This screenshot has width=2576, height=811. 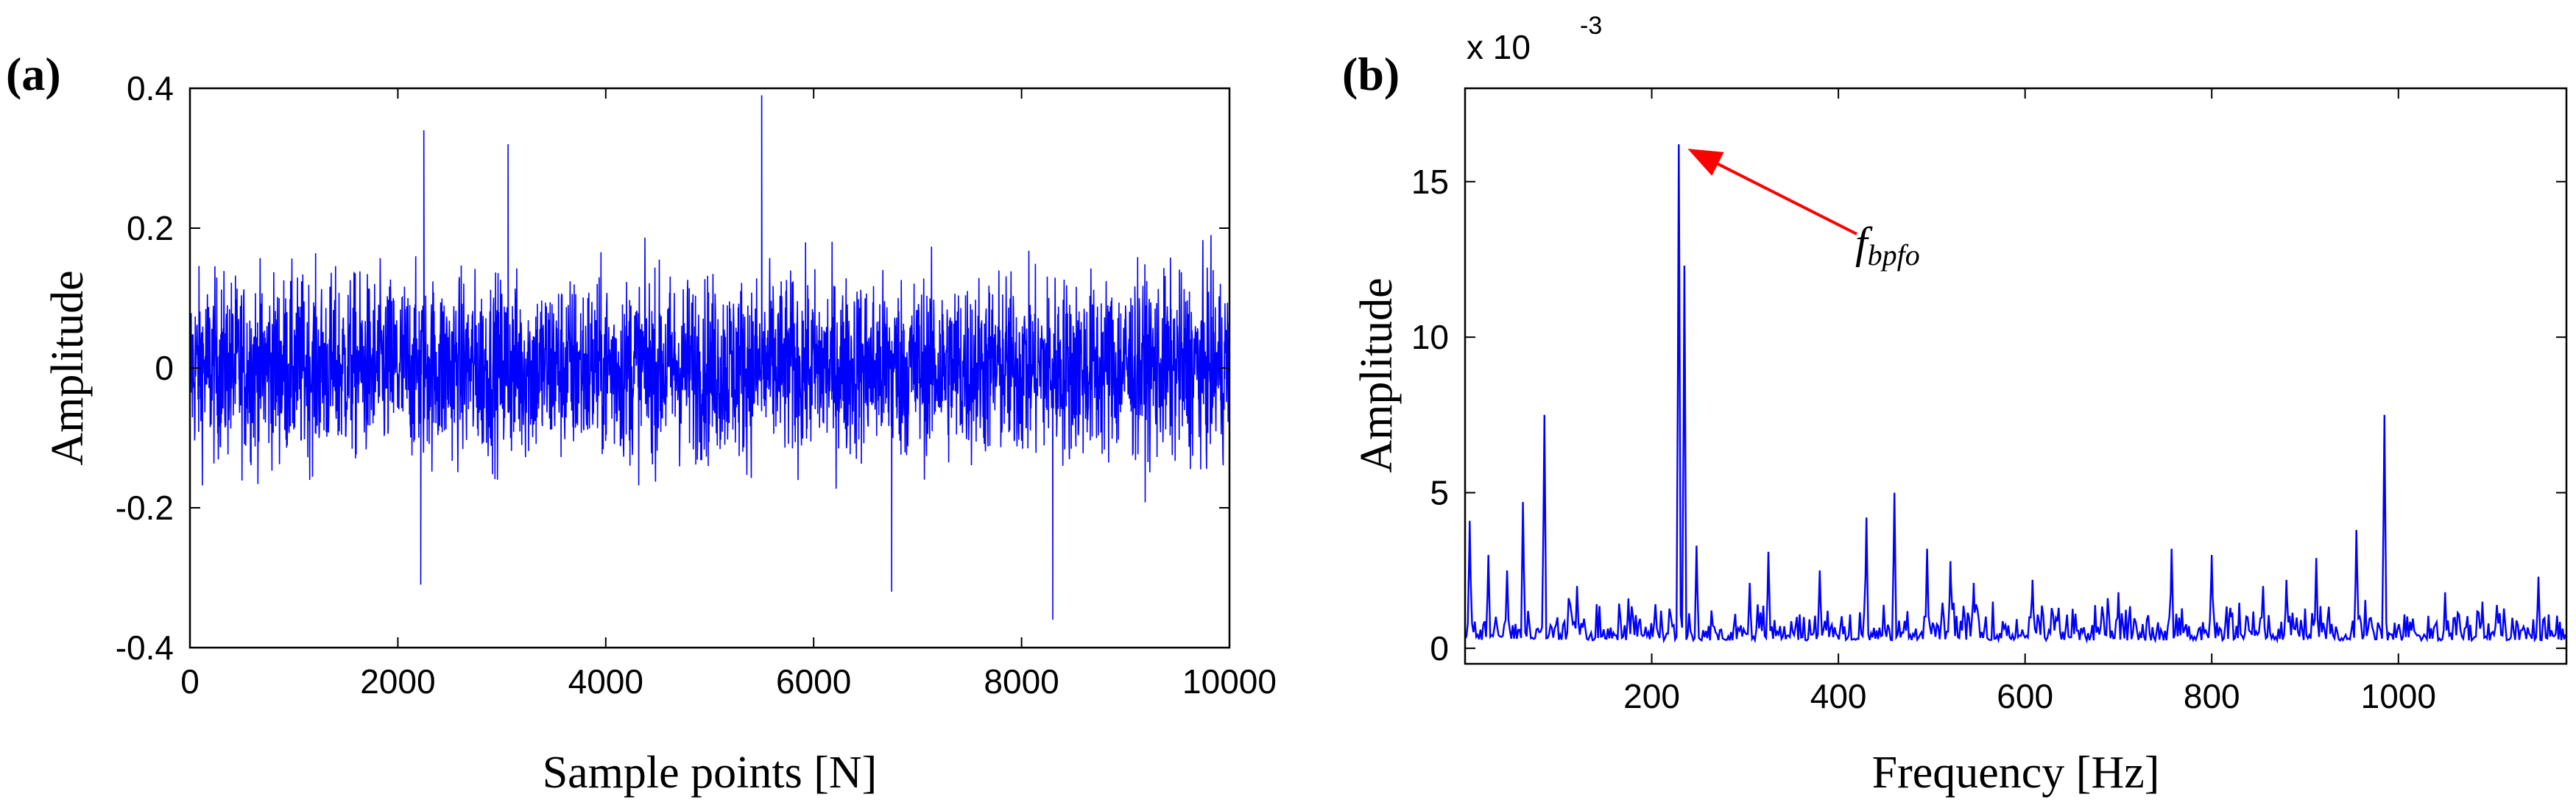 I want to click on x-tick-label: 4000, so click(x=605, y=682).